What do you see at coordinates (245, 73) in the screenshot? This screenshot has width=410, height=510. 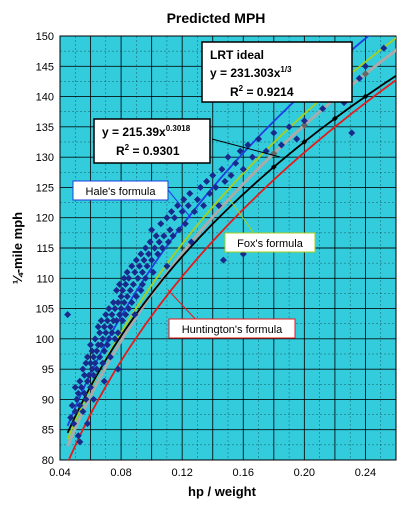 I see `equation-base: y = 231.303x` at bounding box center [245, 73].